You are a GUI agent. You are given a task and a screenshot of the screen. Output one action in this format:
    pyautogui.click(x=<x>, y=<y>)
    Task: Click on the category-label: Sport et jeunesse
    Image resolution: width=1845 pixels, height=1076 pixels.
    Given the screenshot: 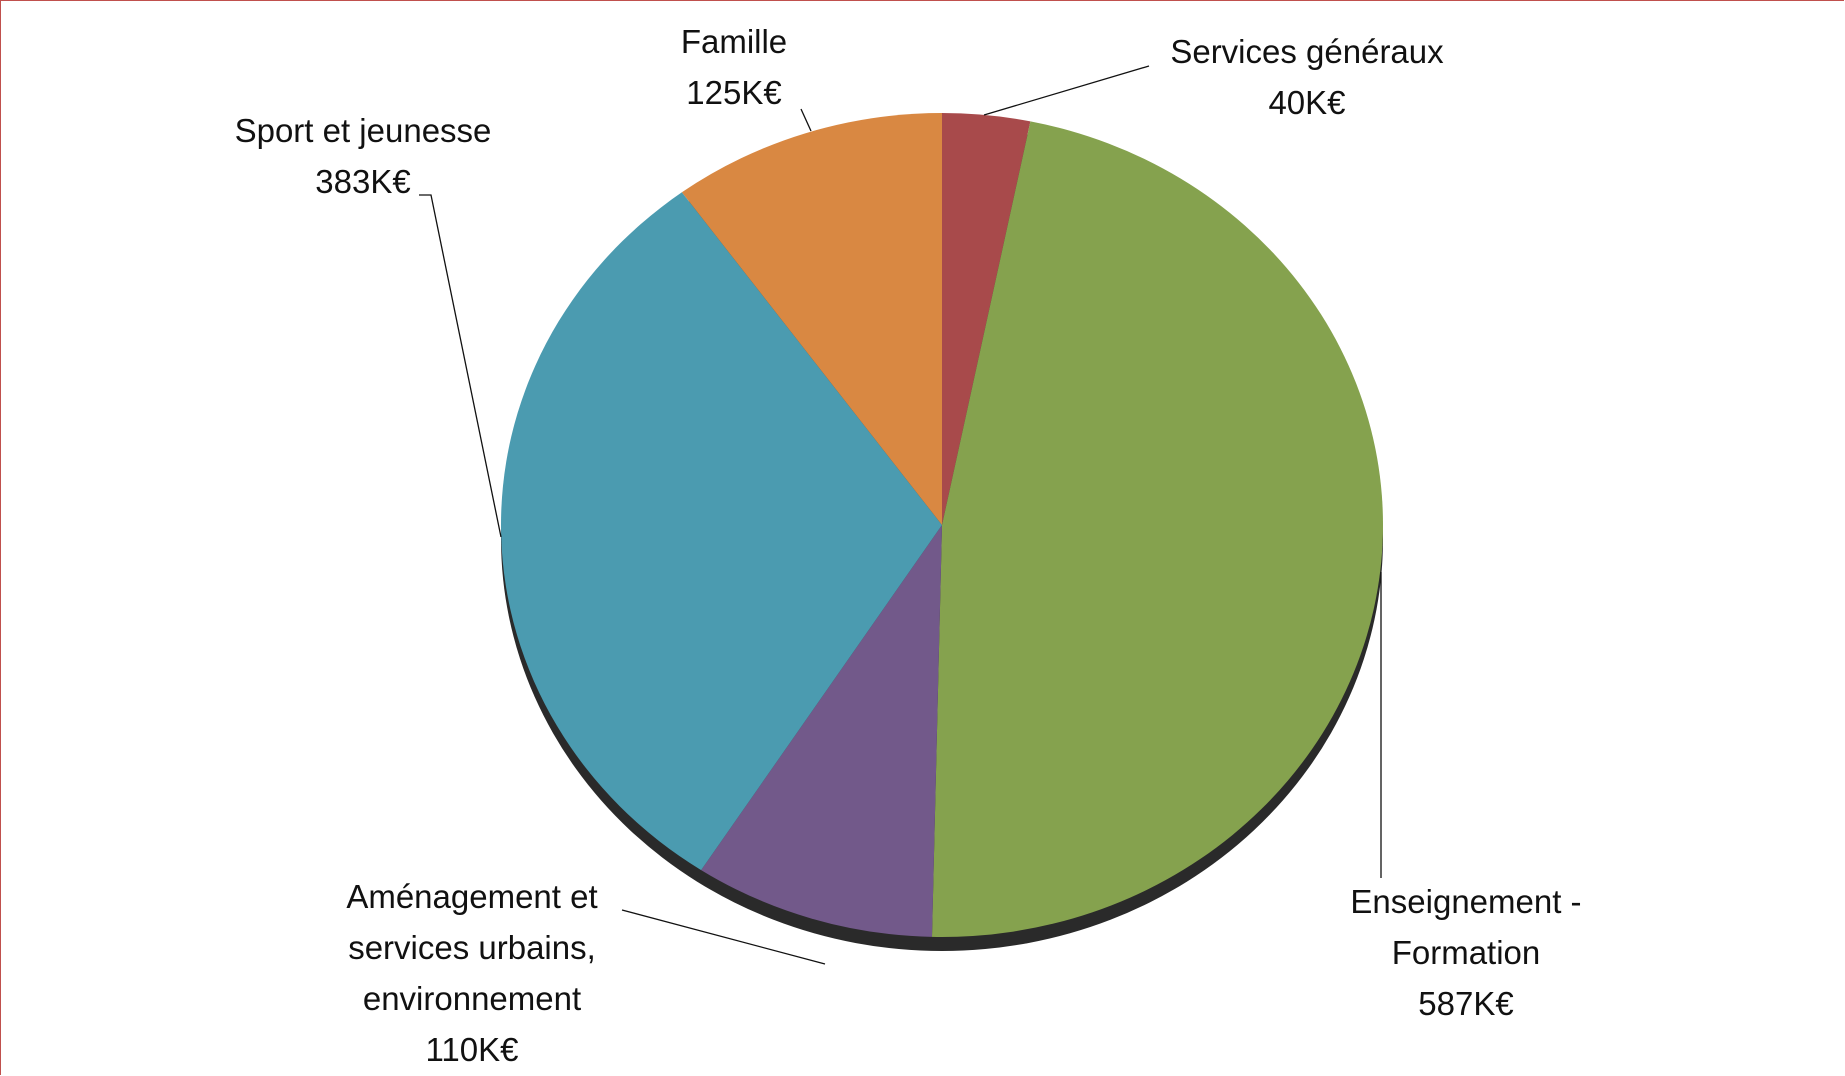 What is the action you would take?
    pyautogui.click(x=363, y=130)
    